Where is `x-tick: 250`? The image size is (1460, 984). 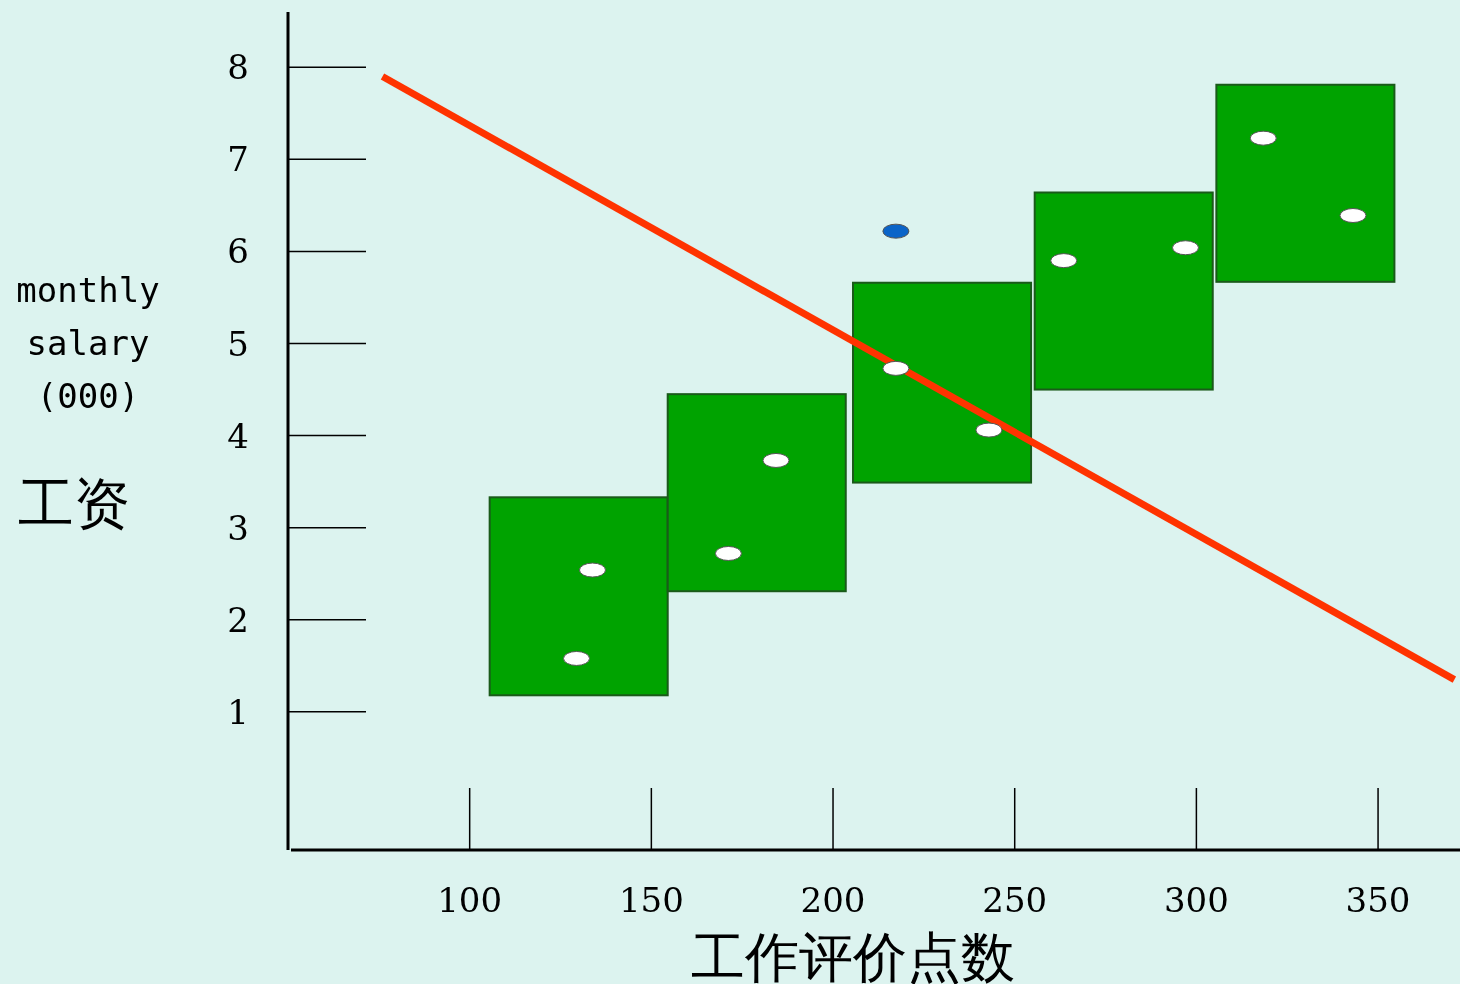
x-tick: 250 is located at coordinates (1015, 853).